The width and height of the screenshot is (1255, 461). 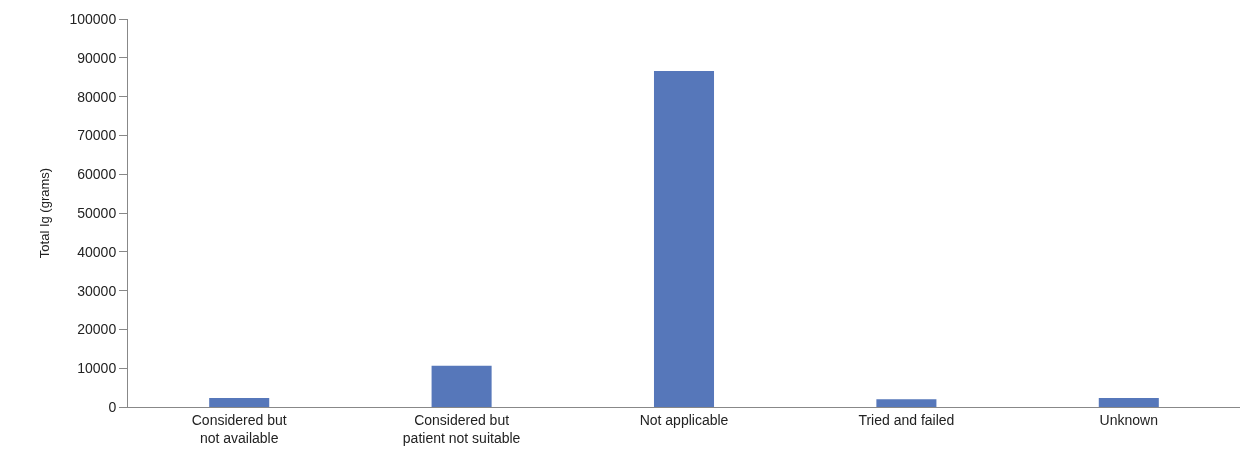 I want to click on x-tick-label: Considered but patient not suitable, so click(x=461, y=428).